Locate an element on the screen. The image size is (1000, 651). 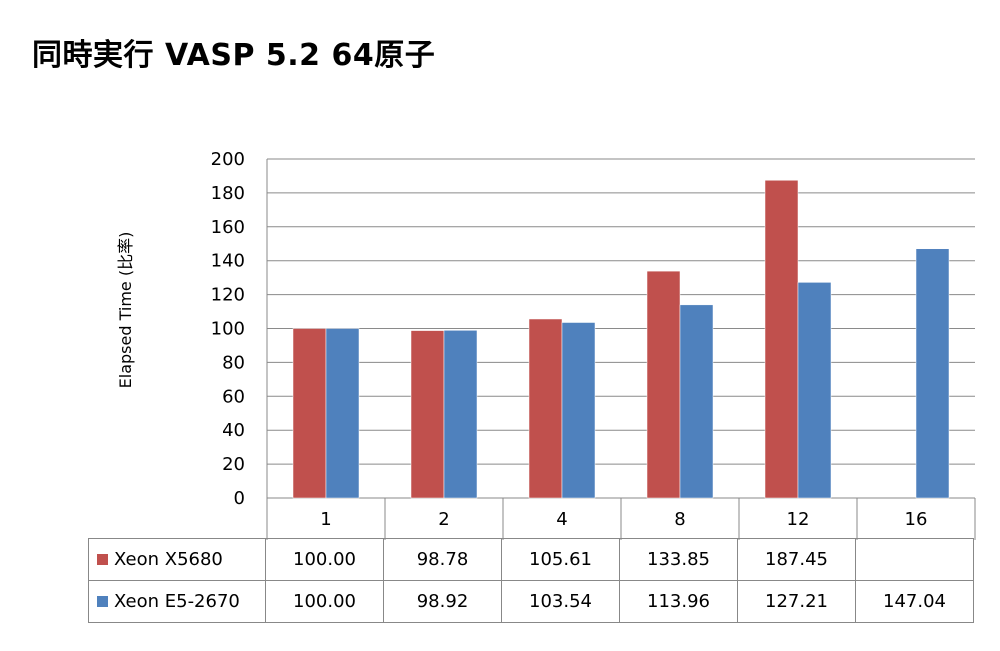
data-label: 105.61 is located at coordinates (560, 559).